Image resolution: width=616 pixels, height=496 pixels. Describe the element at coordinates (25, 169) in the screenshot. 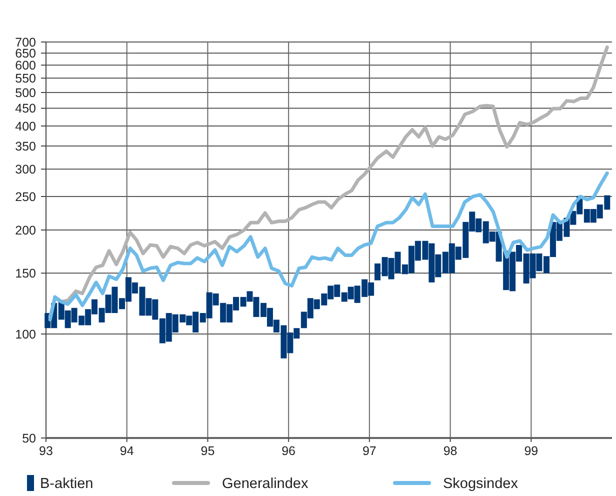

I see `y-tick-label: 300` at that location.